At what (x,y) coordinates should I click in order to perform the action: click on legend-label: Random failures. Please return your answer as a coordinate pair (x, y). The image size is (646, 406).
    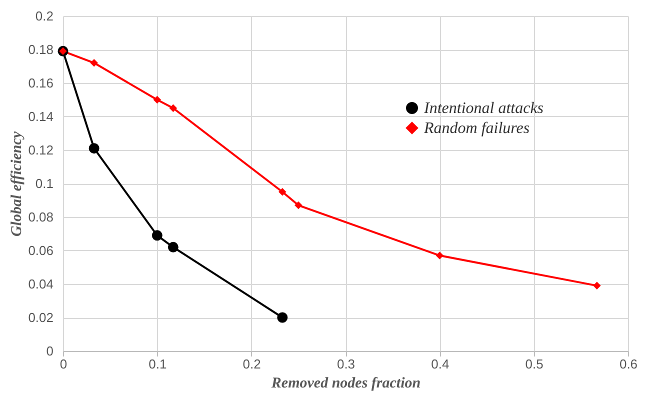
    Looking at the image, I should click on (476, 128).